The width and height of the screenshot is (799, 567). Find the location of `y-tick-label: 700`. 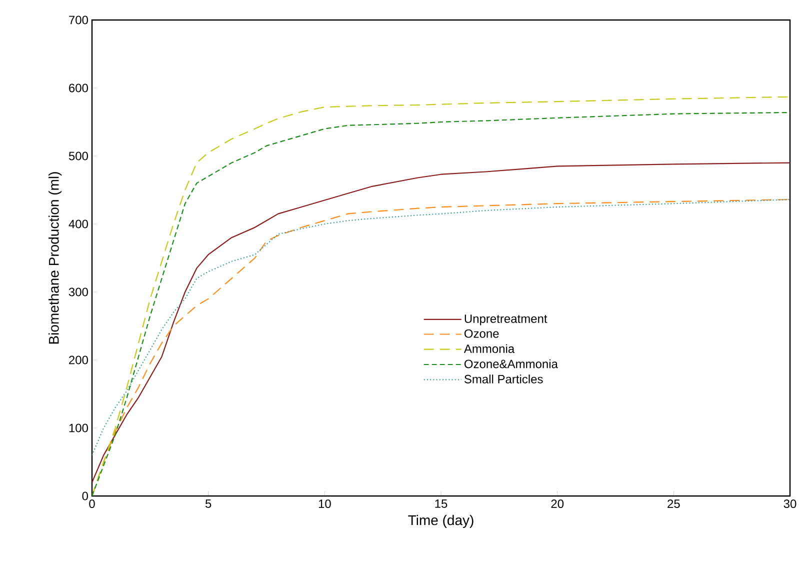

y-tick-label: 700 is located at coordinates (78, 20).